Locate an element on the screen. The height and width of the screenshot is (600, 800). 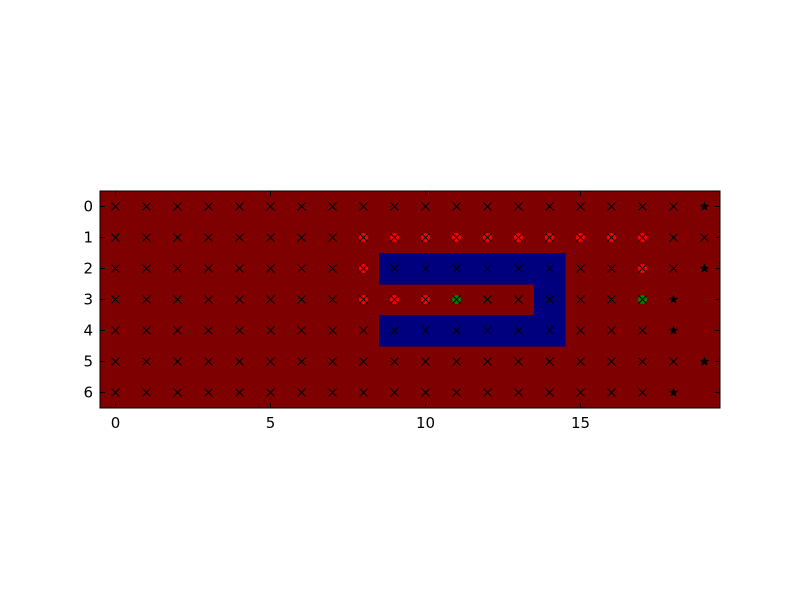
y-tick-label: 1 is located at coordinates (88, 238).